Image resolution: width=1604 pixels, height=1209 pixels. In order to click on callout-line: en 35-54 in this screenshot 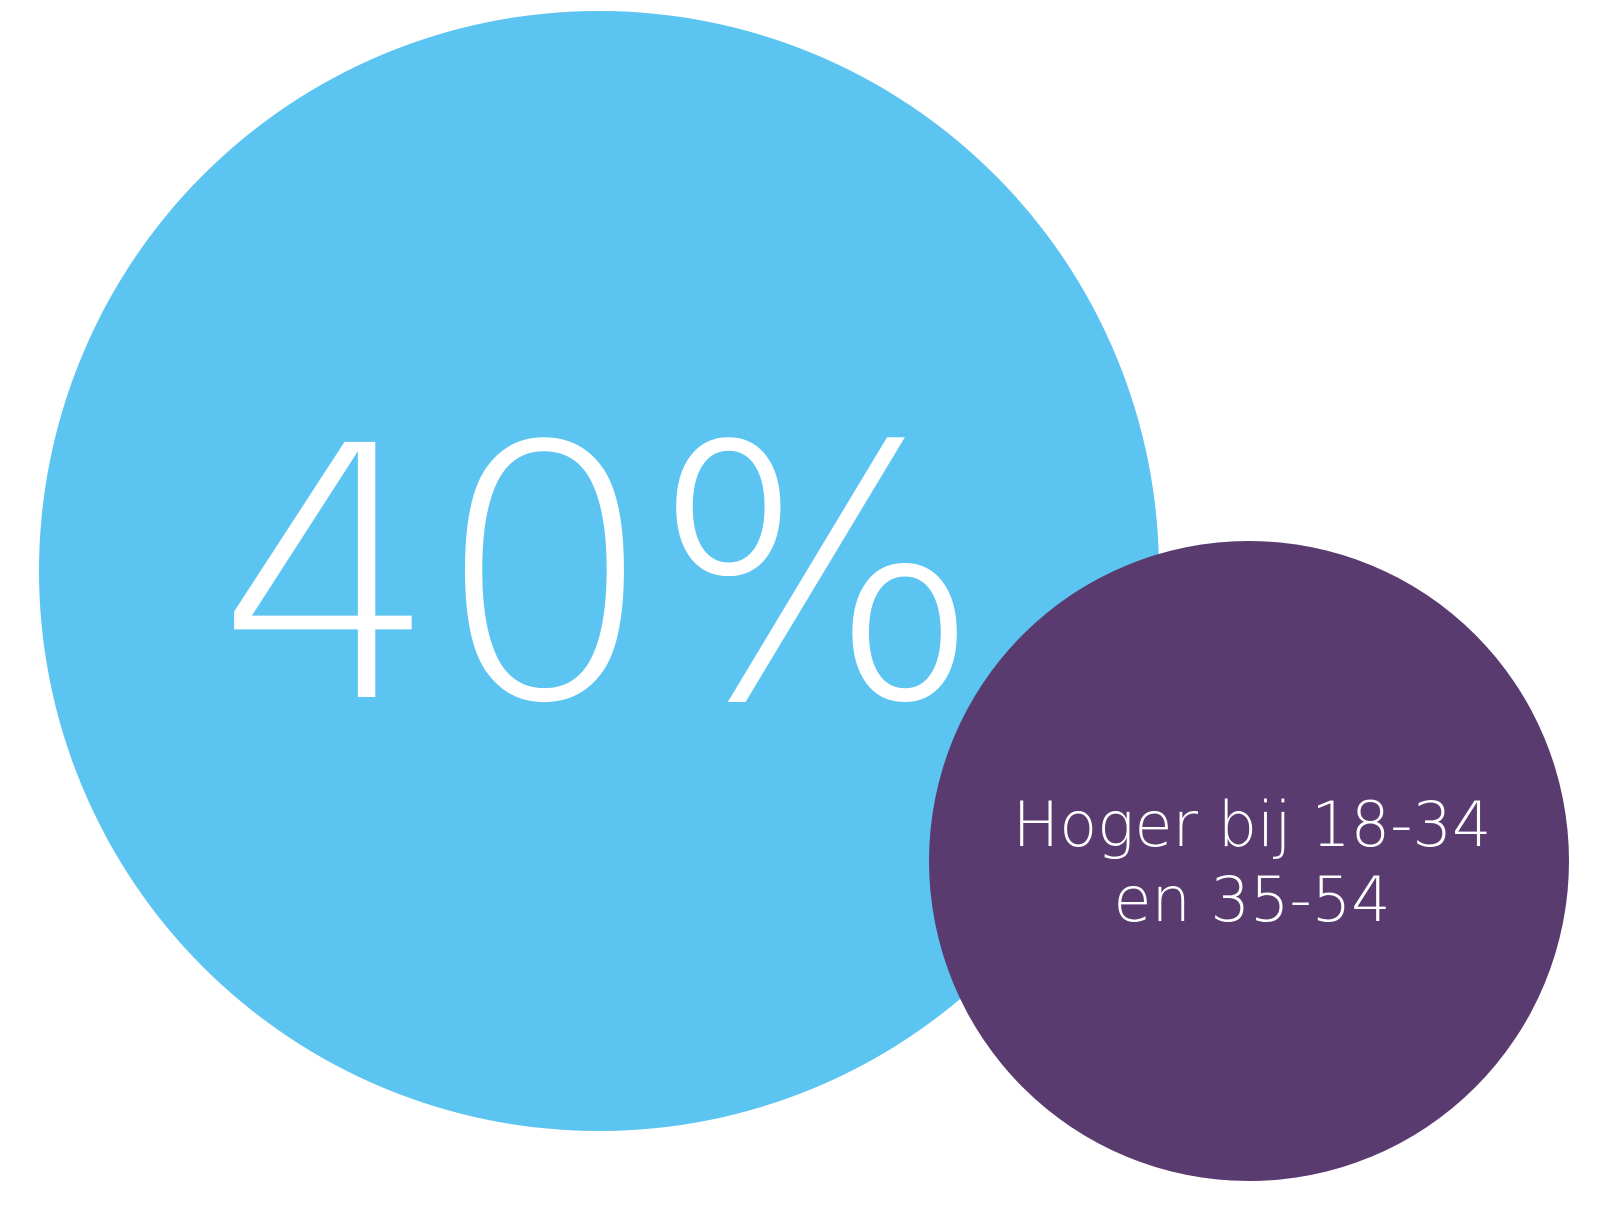, I will do `click(1251, 899)`.